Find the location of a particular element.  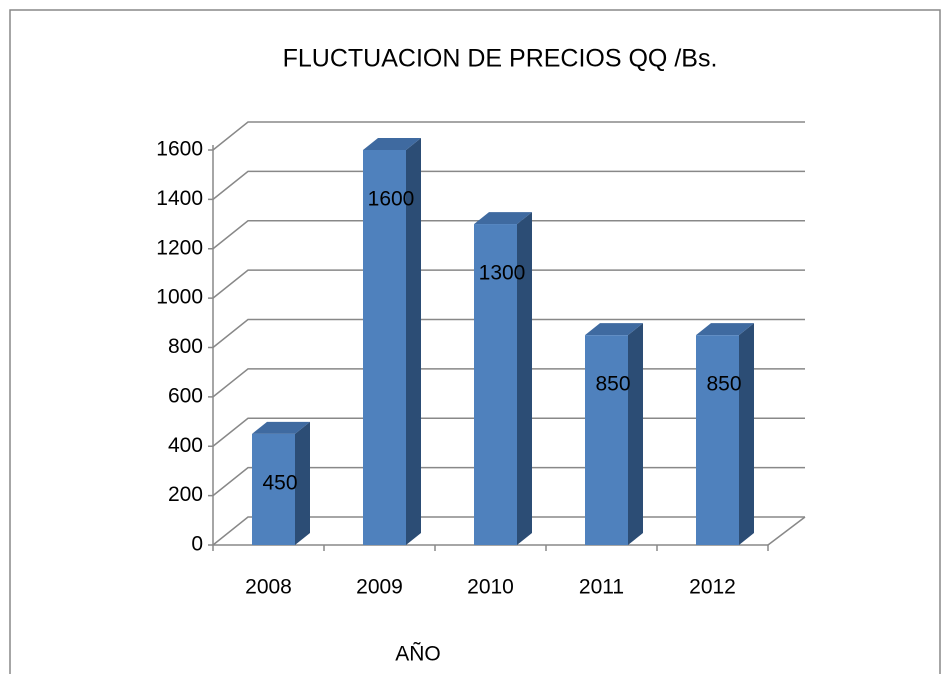

y-tick-label: 1000 is located at coordinates (179, 297).